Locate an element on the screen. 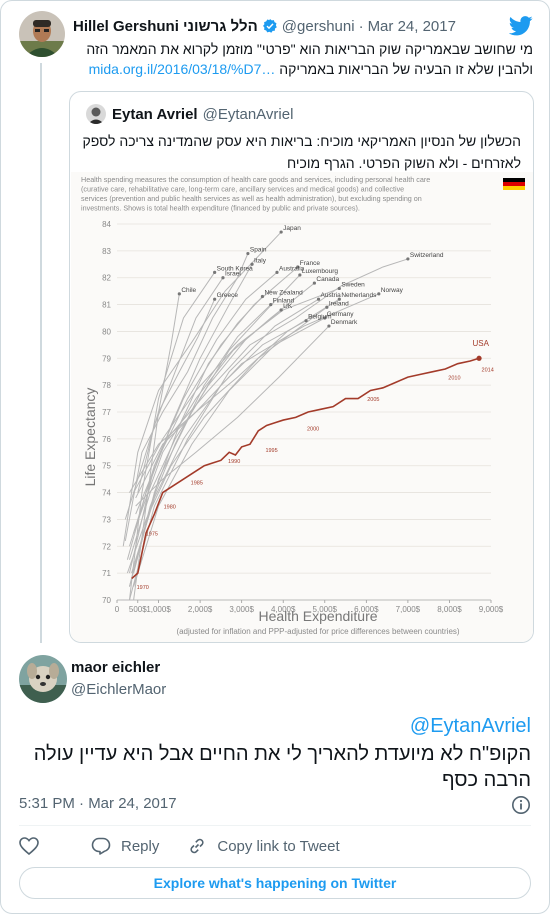 This screenshot has width=550, height=914. y-axis-label: Life Expectancy is located at coordinates (90, 437).